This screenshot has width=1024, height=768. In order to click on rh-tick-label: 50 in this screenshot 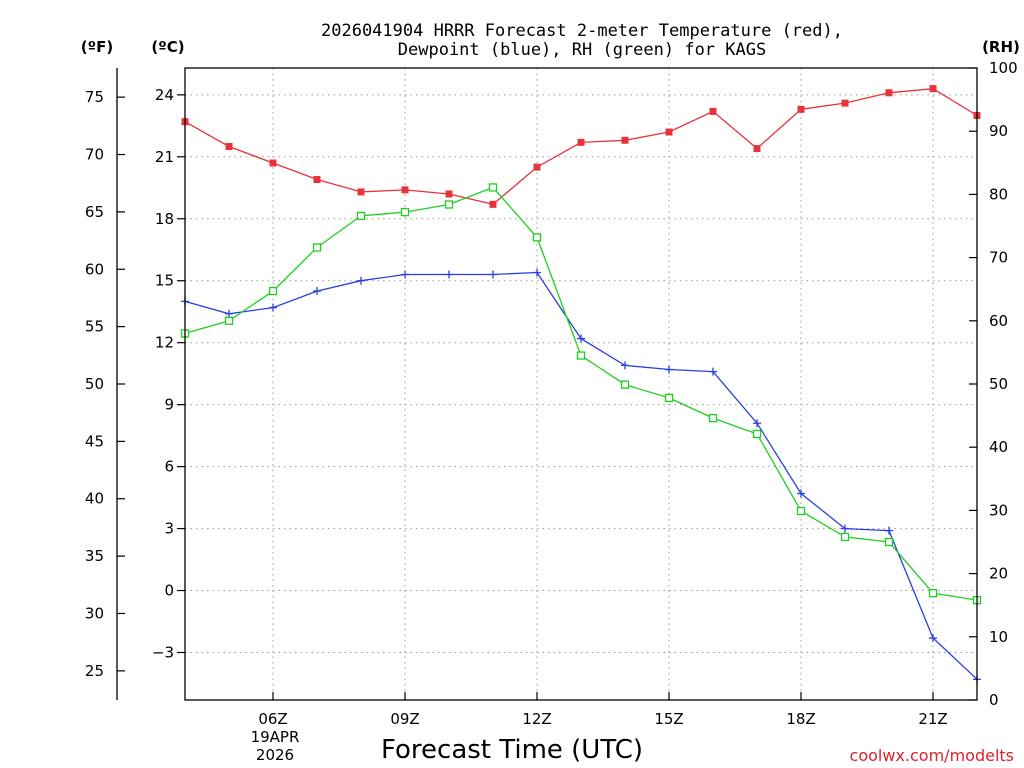, I will do `click(998, 384)`.